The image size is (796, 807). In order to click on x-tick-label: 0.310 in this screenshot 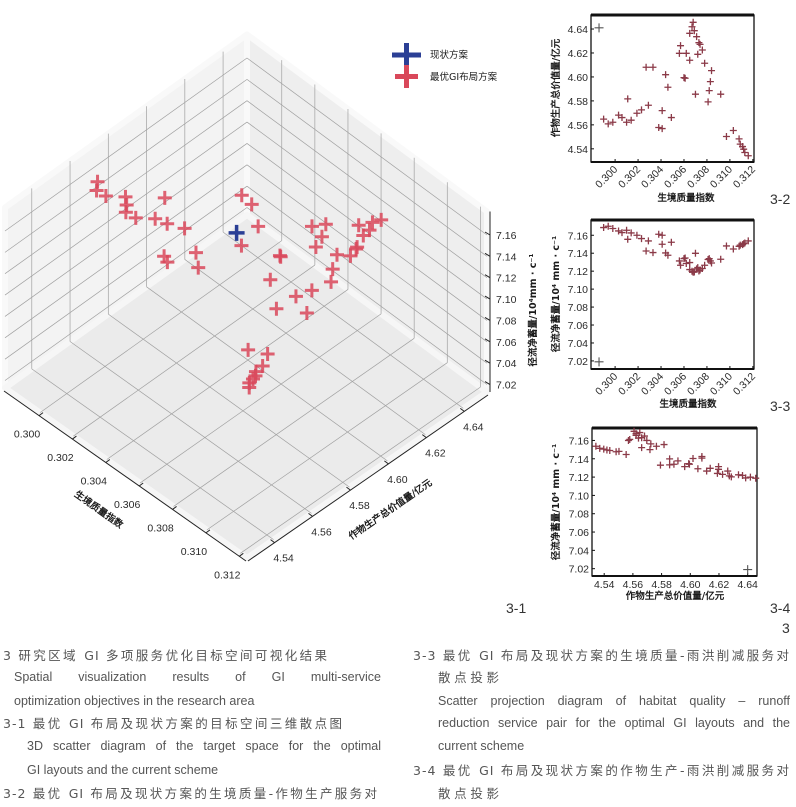, I will do `click(721, 177)`.